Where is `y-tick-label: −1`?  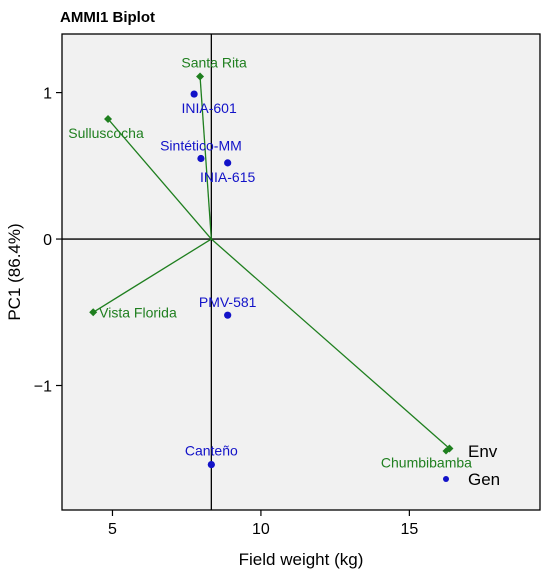
y-tick-label: −1 is located at coordinates (43, 387).